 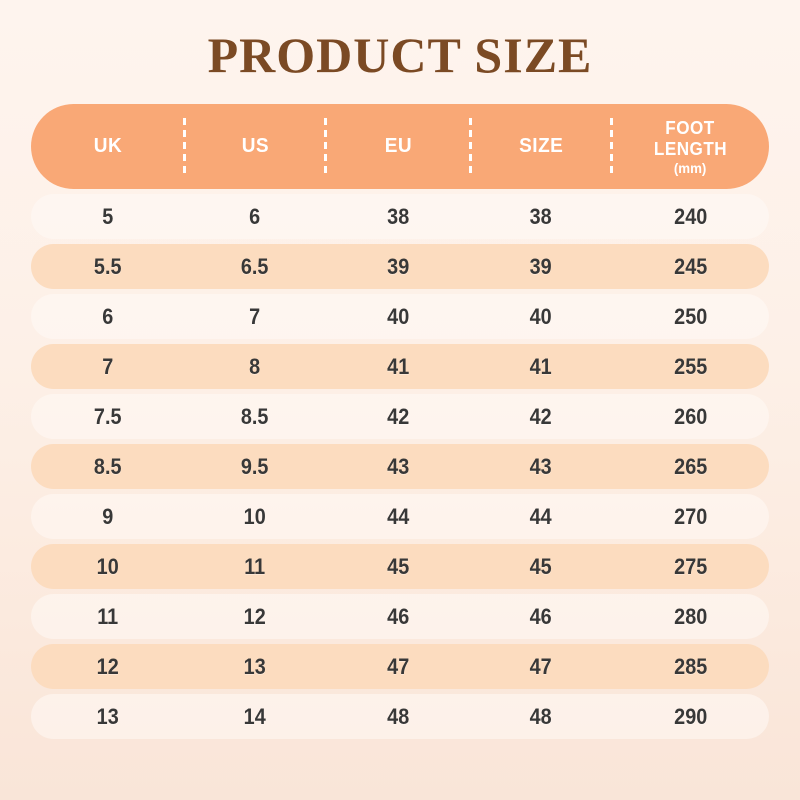 I want to click on header-cell-size: SIZE, so click(x=542, y=146).